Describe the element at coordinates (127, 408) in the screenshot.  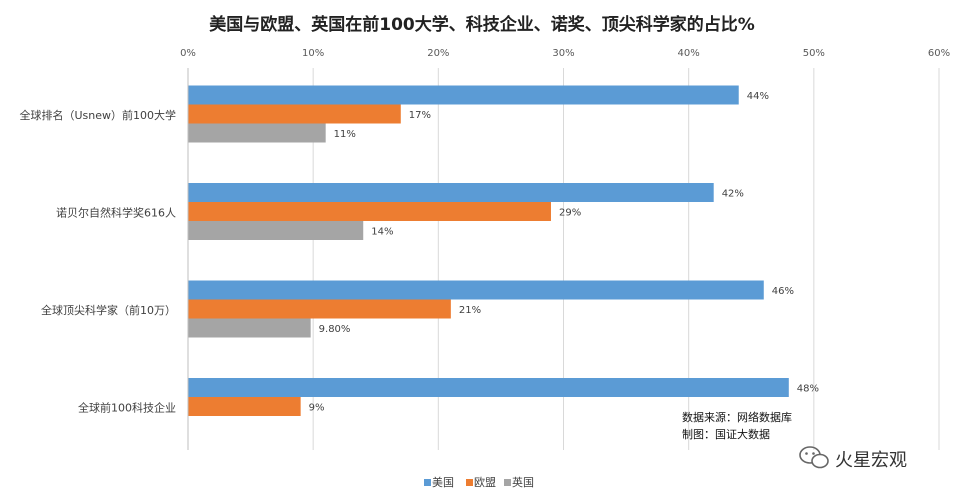
I see `category-label: 全球前100科技企业` at that location.